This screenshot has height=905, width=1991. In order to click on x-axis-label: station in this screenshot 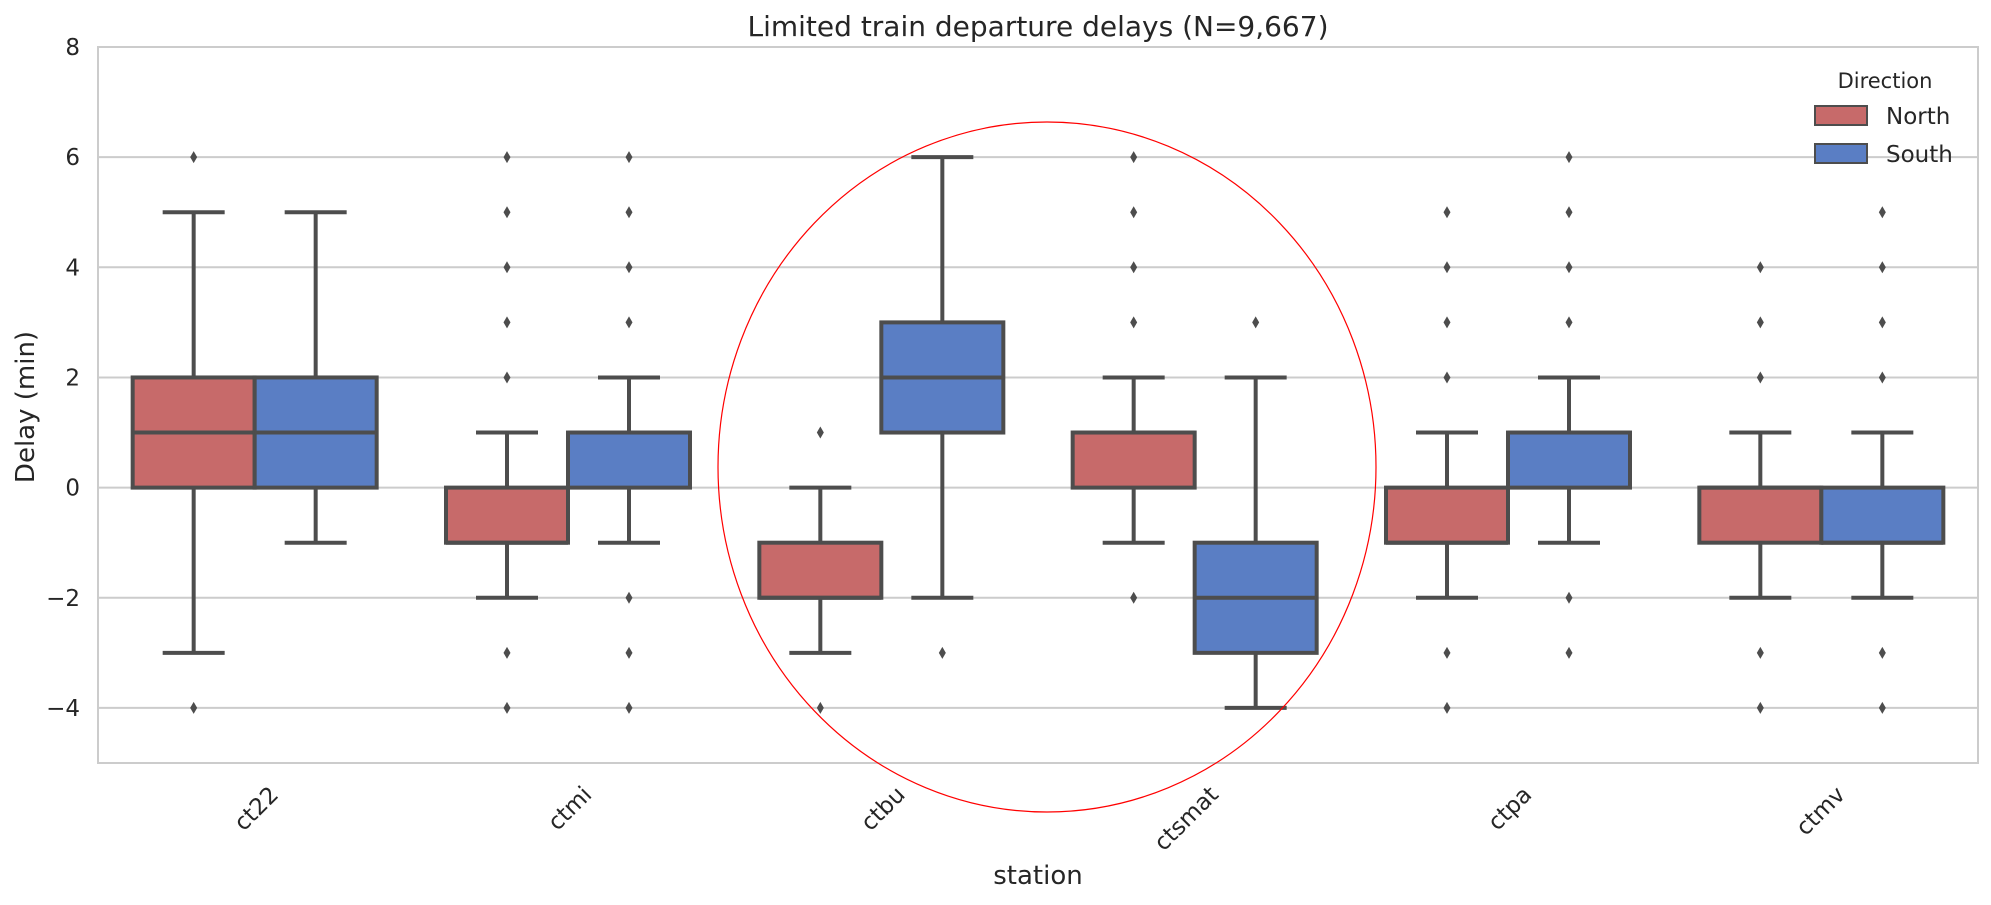, I will do `click(1037, 876)`.